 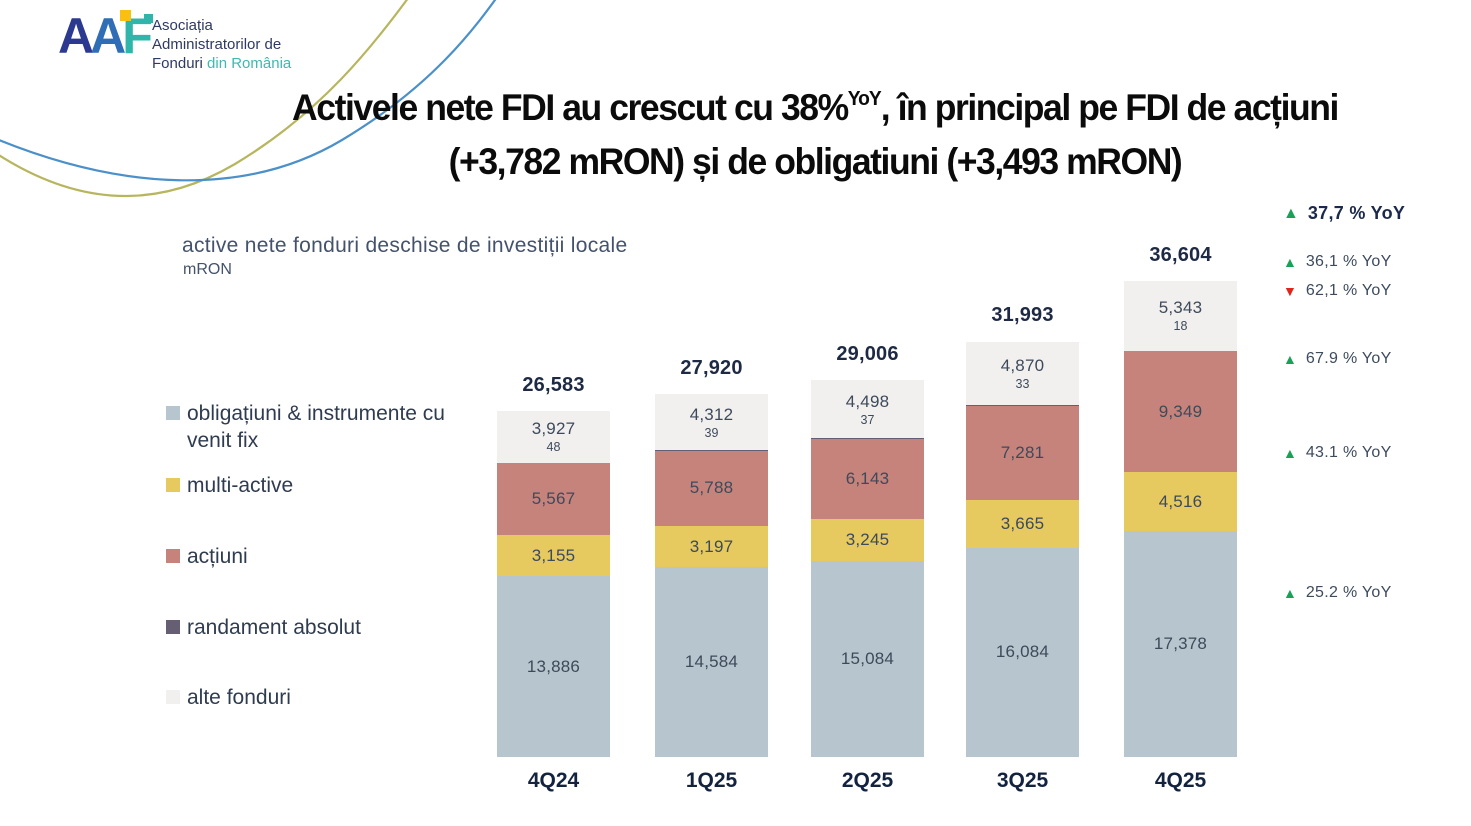 I want to click on segment-value: 6,143, so click(x=867, y=478).